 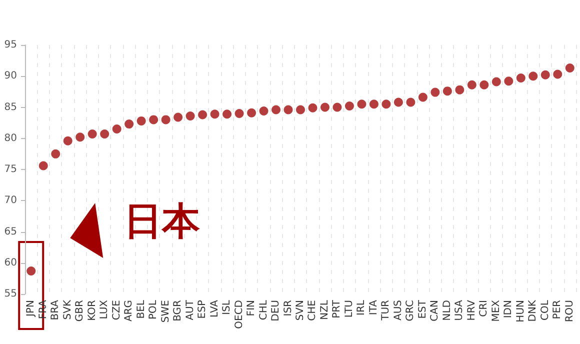 What do you see at coordinates (508, 309) in the screenshot?
I see `x-tick-label: IDN` at bounding box center [508, 309].